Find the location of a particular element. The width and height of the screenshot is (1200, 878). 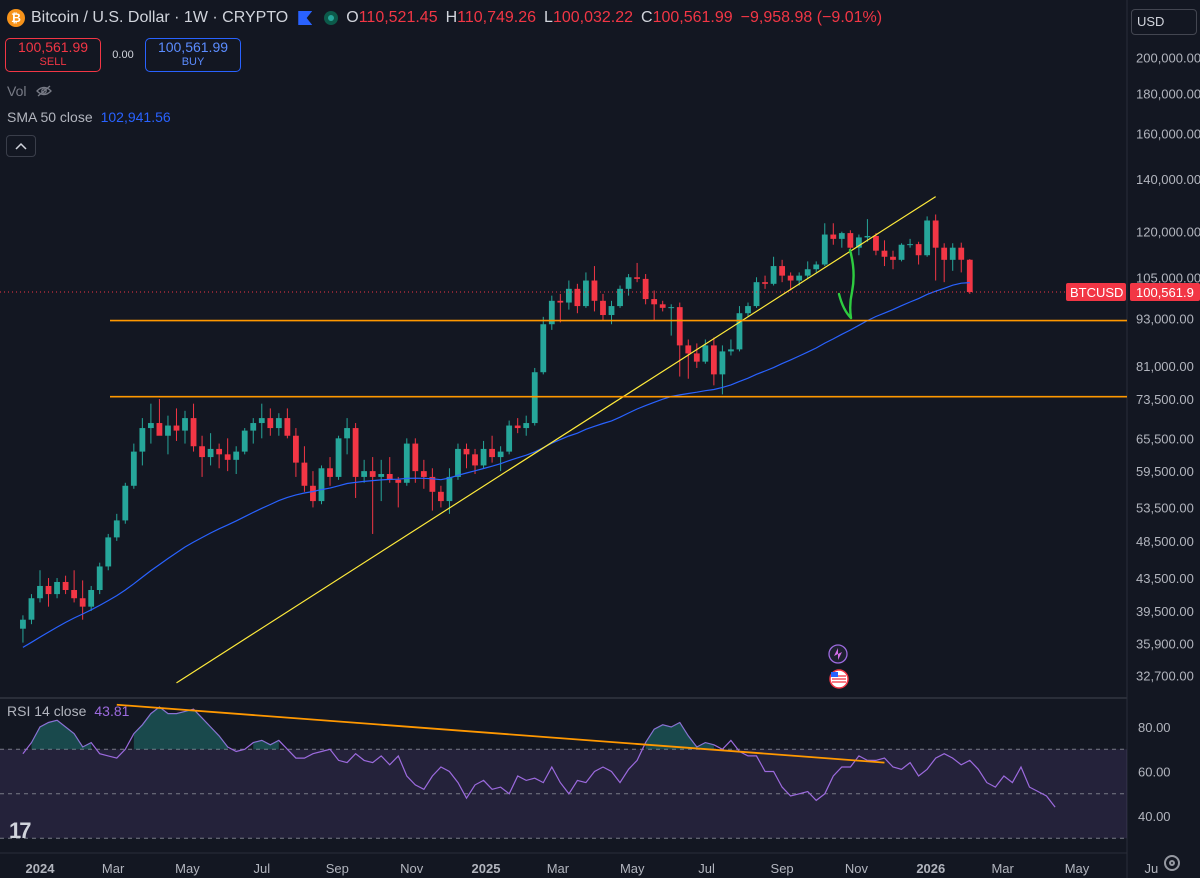

price-tick-label: 200,000.00 is located at coordinates (1168, 57).